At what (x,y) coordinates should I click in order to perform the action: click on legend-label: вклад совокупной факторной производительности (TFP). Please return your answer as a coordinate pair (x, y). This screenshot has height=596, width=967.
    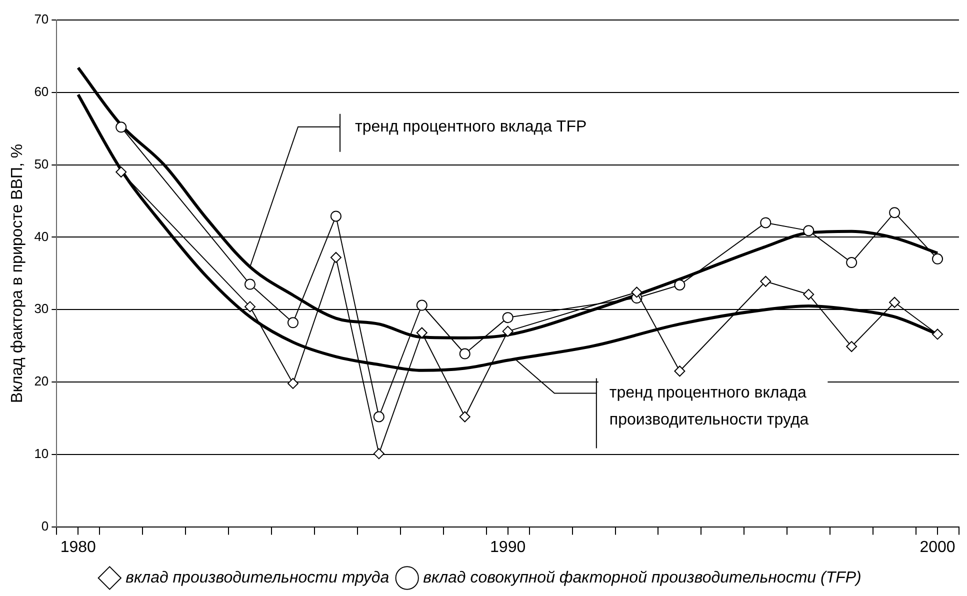
    Looking at the image, I should click on (642, 577).